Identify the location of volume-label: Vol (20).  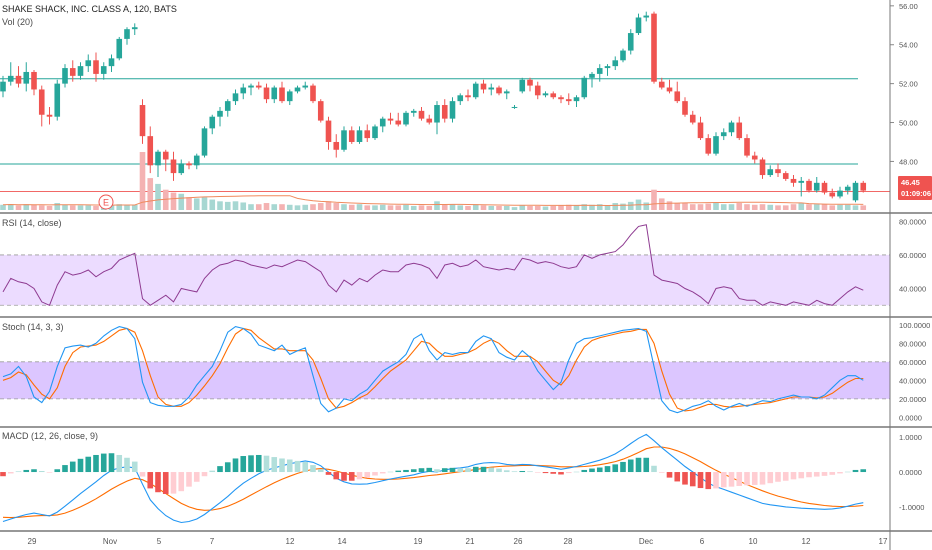
(17, 22).